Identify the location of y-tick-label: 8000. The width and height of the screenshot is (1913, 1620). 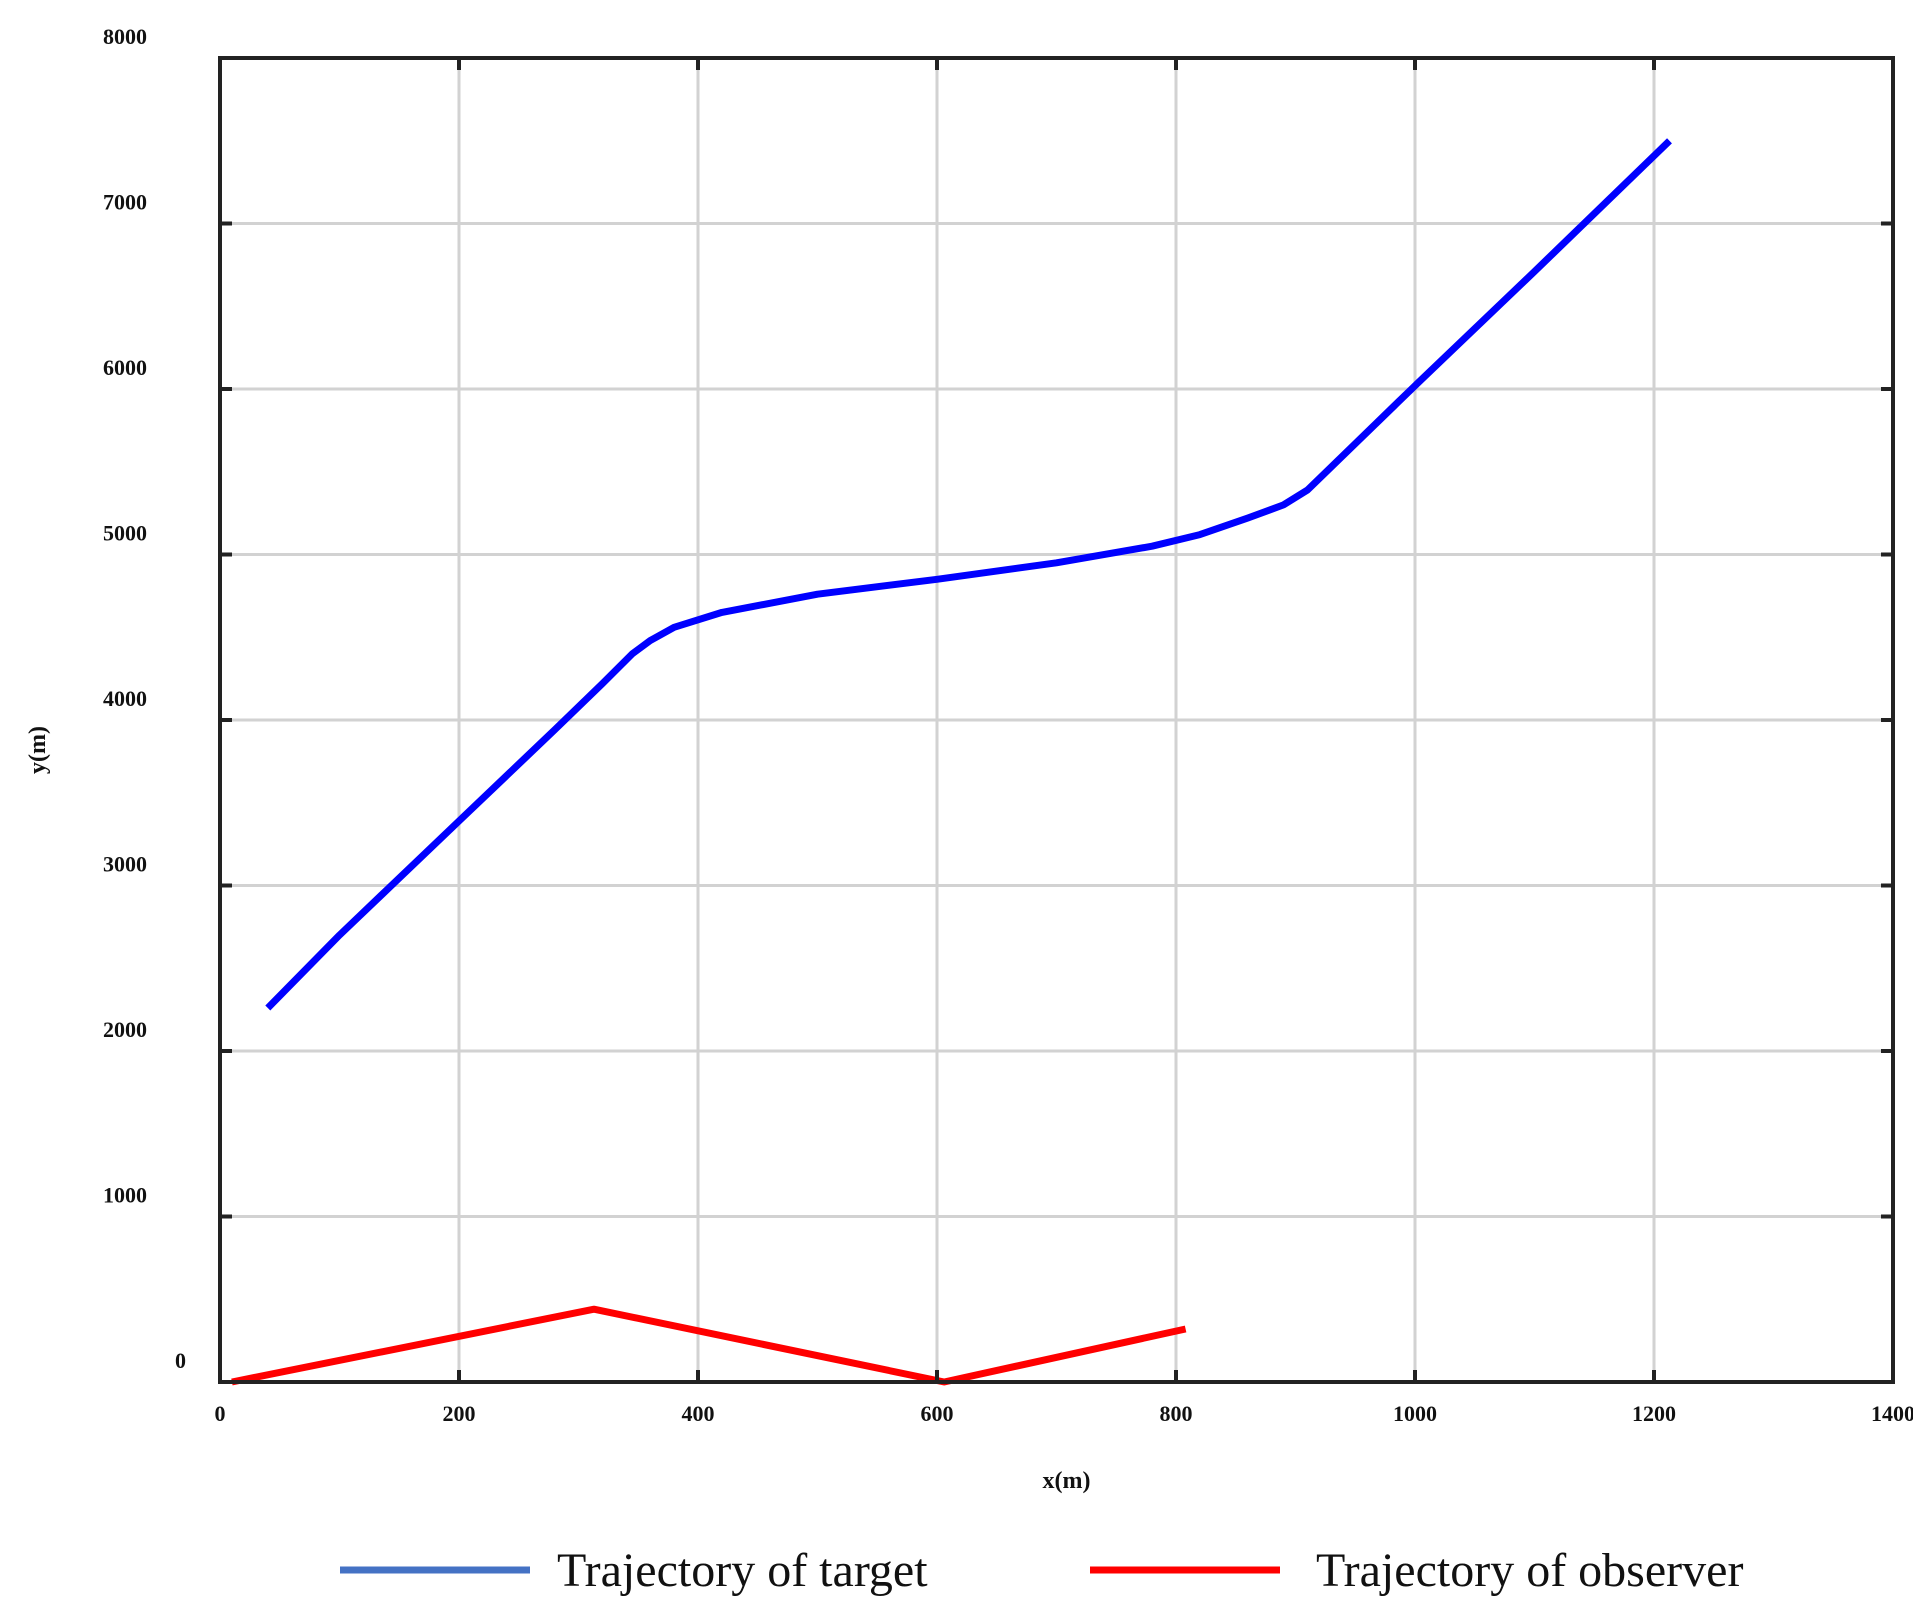
(125, 36).